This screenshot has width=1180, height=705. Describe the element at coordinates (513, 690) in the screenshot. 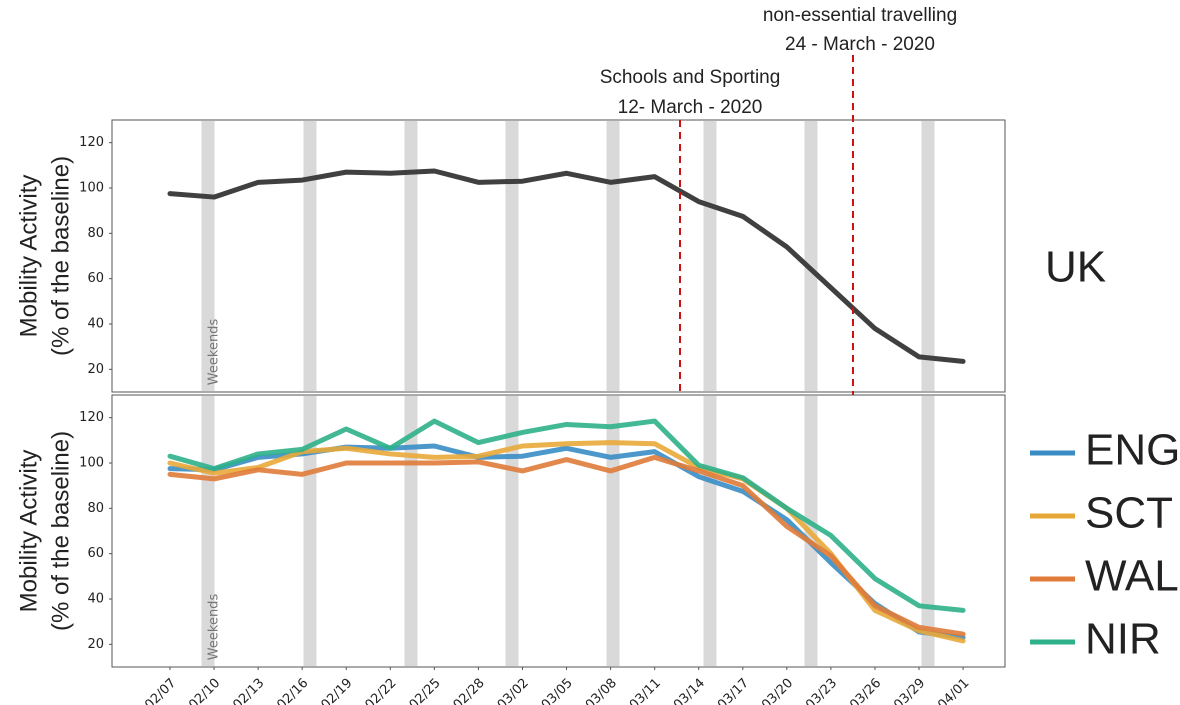

I see `x-tick-label: 03/02` at that location.